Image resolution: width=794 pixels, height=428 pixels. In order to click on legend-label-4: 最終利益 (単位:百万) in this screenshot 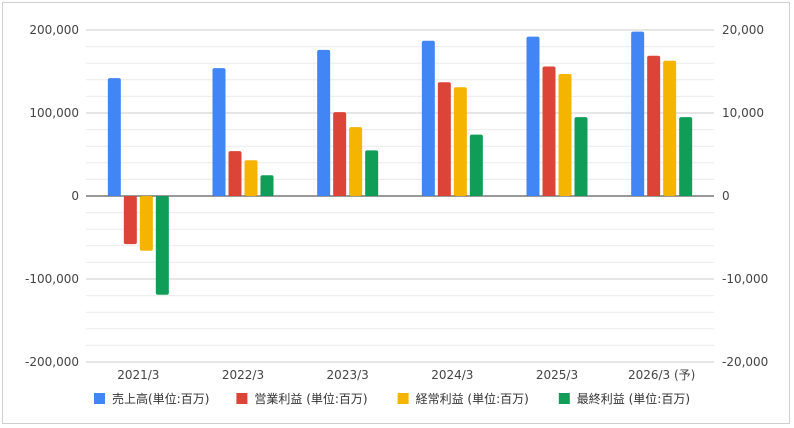, I will do `click(633, 398)`.